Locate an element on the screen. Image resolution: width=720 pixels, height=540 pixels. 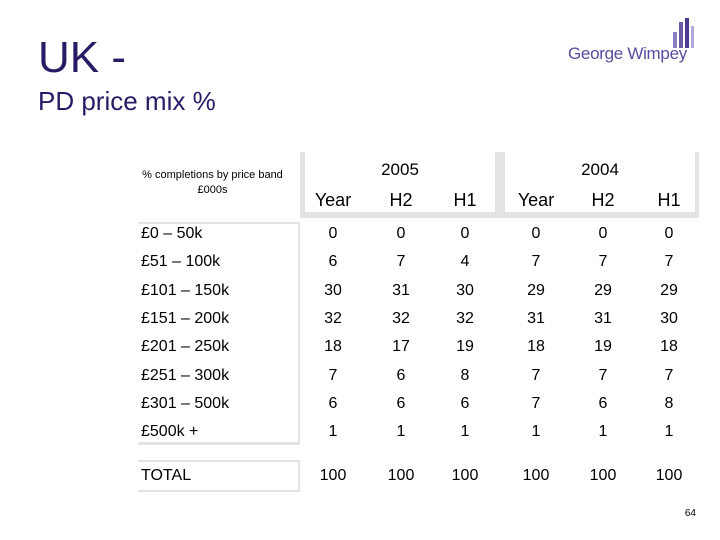
header-card-2004 is located at coordinates (600, 182).